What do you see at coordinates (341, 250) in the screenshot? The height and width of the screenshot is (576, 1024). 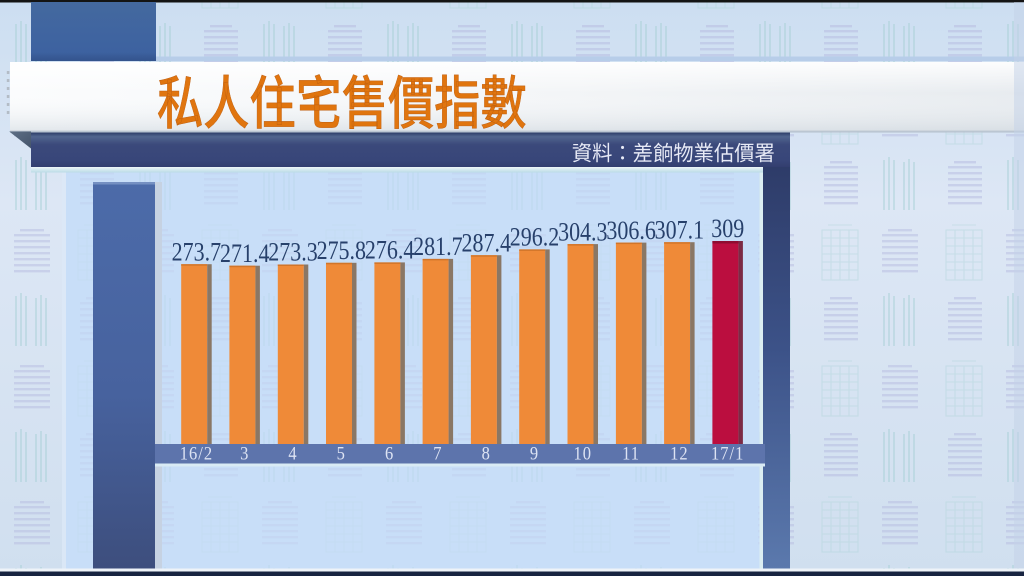 I see `svg-text: 275.8` at bounding box center [341, 250].